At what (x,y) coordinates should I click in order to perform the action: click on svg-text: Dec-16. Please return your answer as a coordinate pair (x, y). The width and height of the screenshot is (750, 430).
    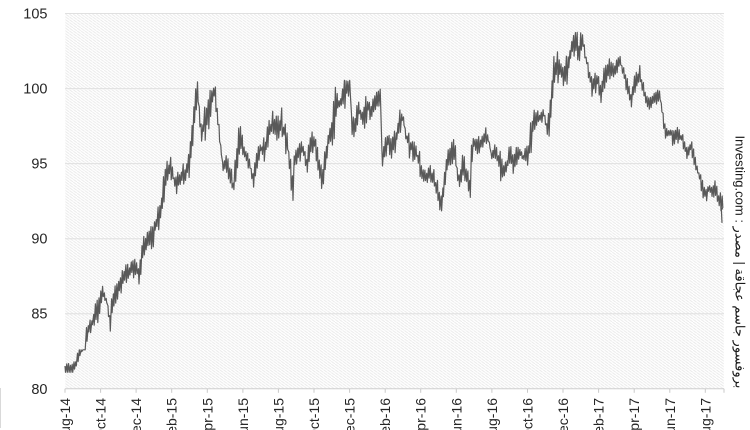
    Looking at the image, I should click on (563, 414).